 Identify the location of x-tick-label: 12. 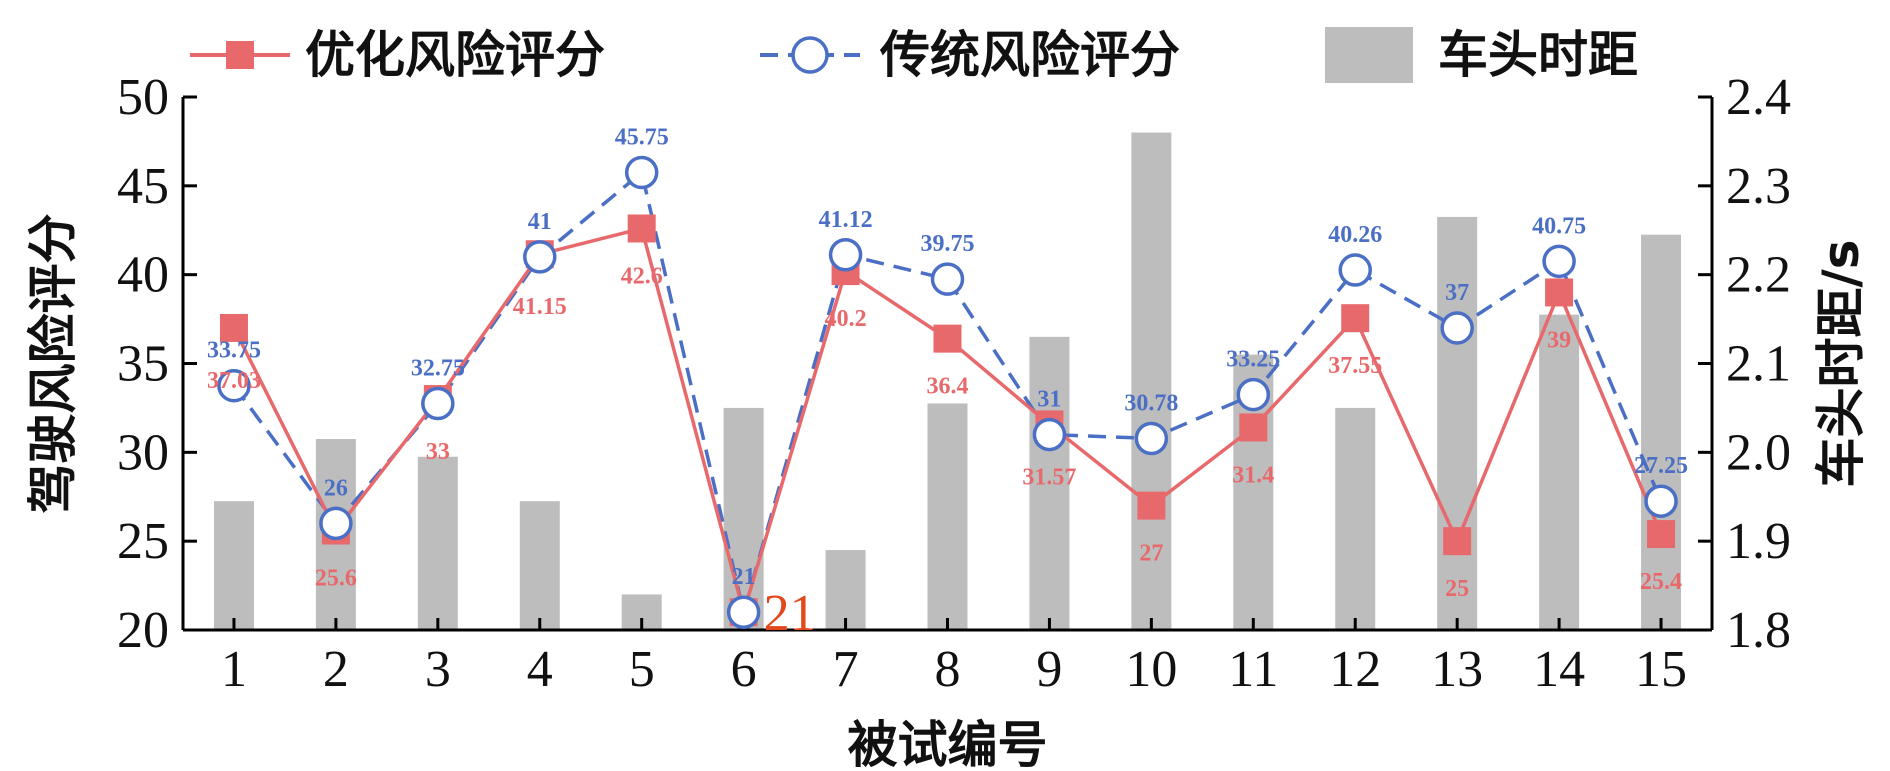
(1355, 669).